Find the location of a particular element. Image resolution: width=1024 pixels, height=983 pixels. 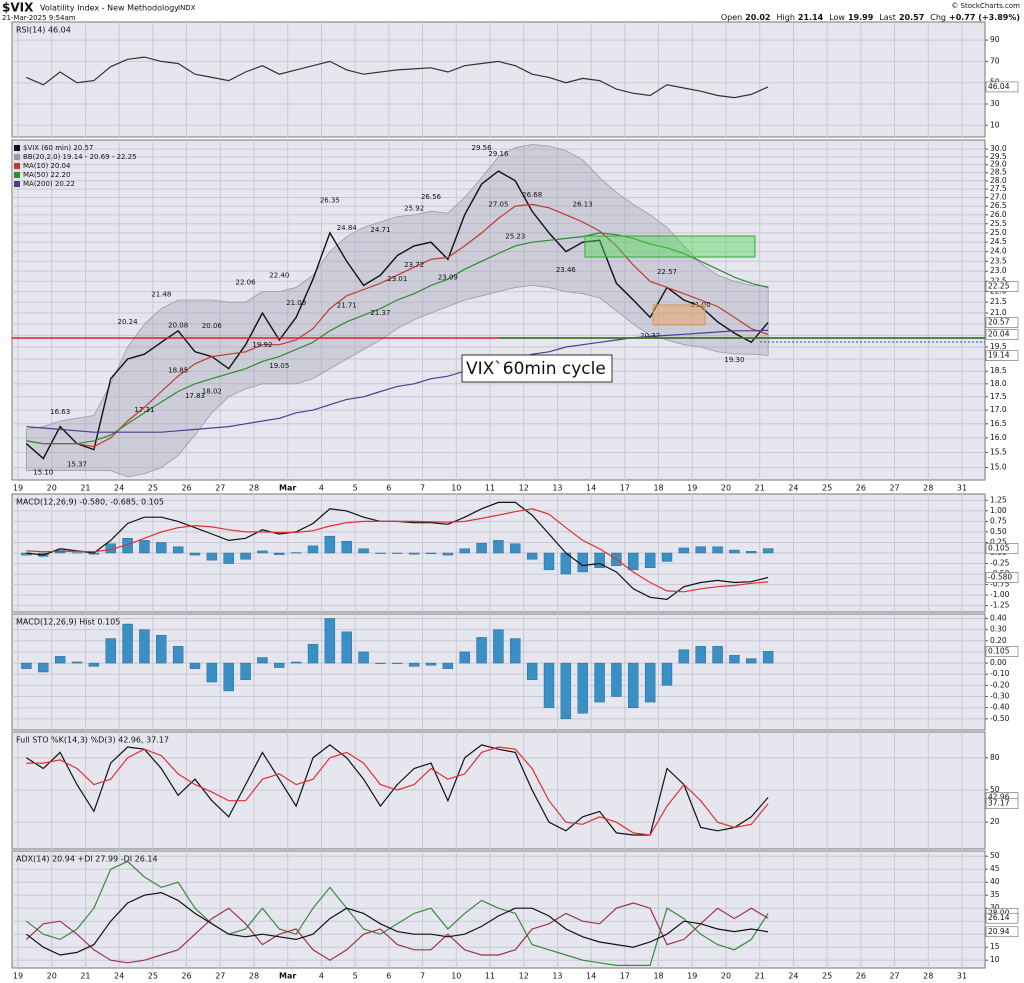

quote-label: Chg is located at coordinates (938, 17).